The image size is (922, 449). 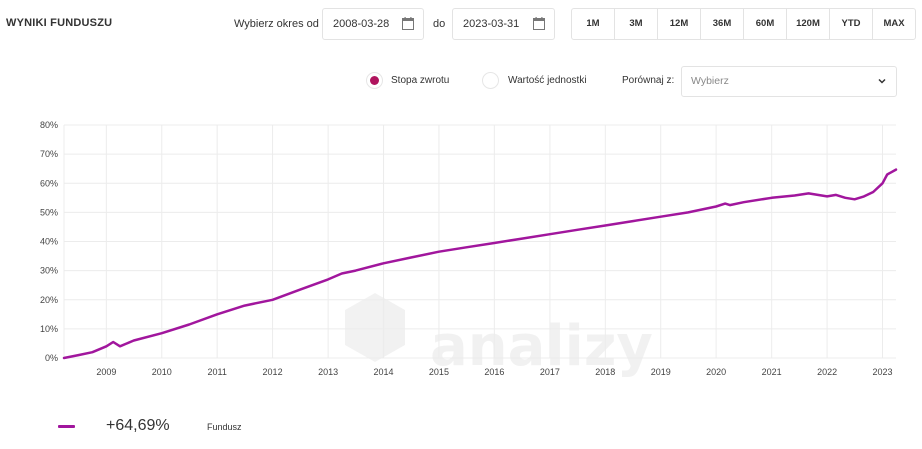 I want to click on x-tick-label: 2011, so click(x=216, y=372).